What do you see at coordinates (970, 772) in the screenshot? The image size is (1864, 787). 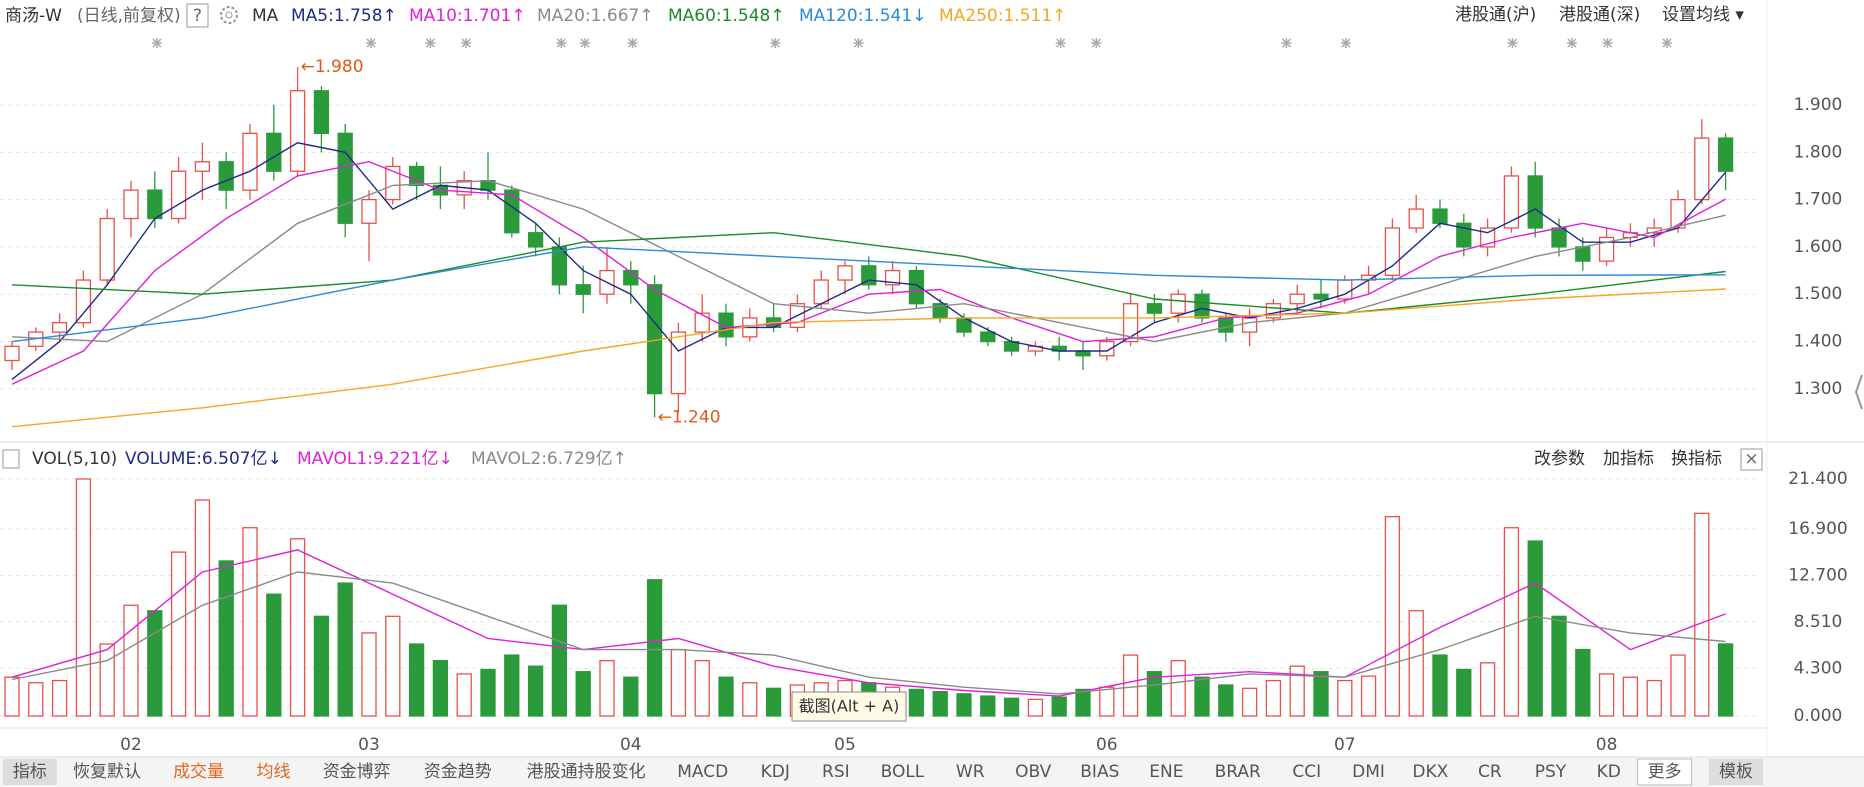 I see `tab: WR` at bounding box center [970, 772].